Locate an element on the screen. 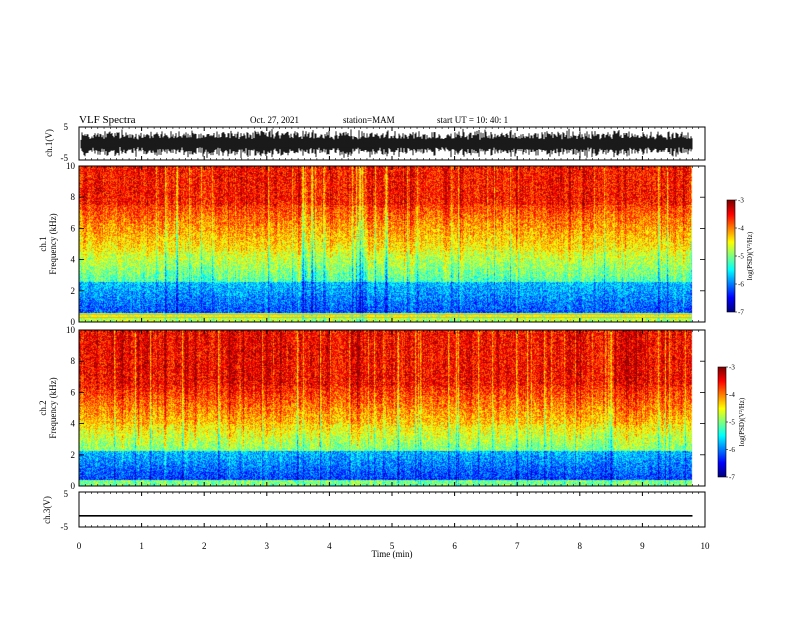 The height and width of the screenshot is (617, 792). ch2-spec-ylabel-1: ch.2 is located at coordinates (43, 407).